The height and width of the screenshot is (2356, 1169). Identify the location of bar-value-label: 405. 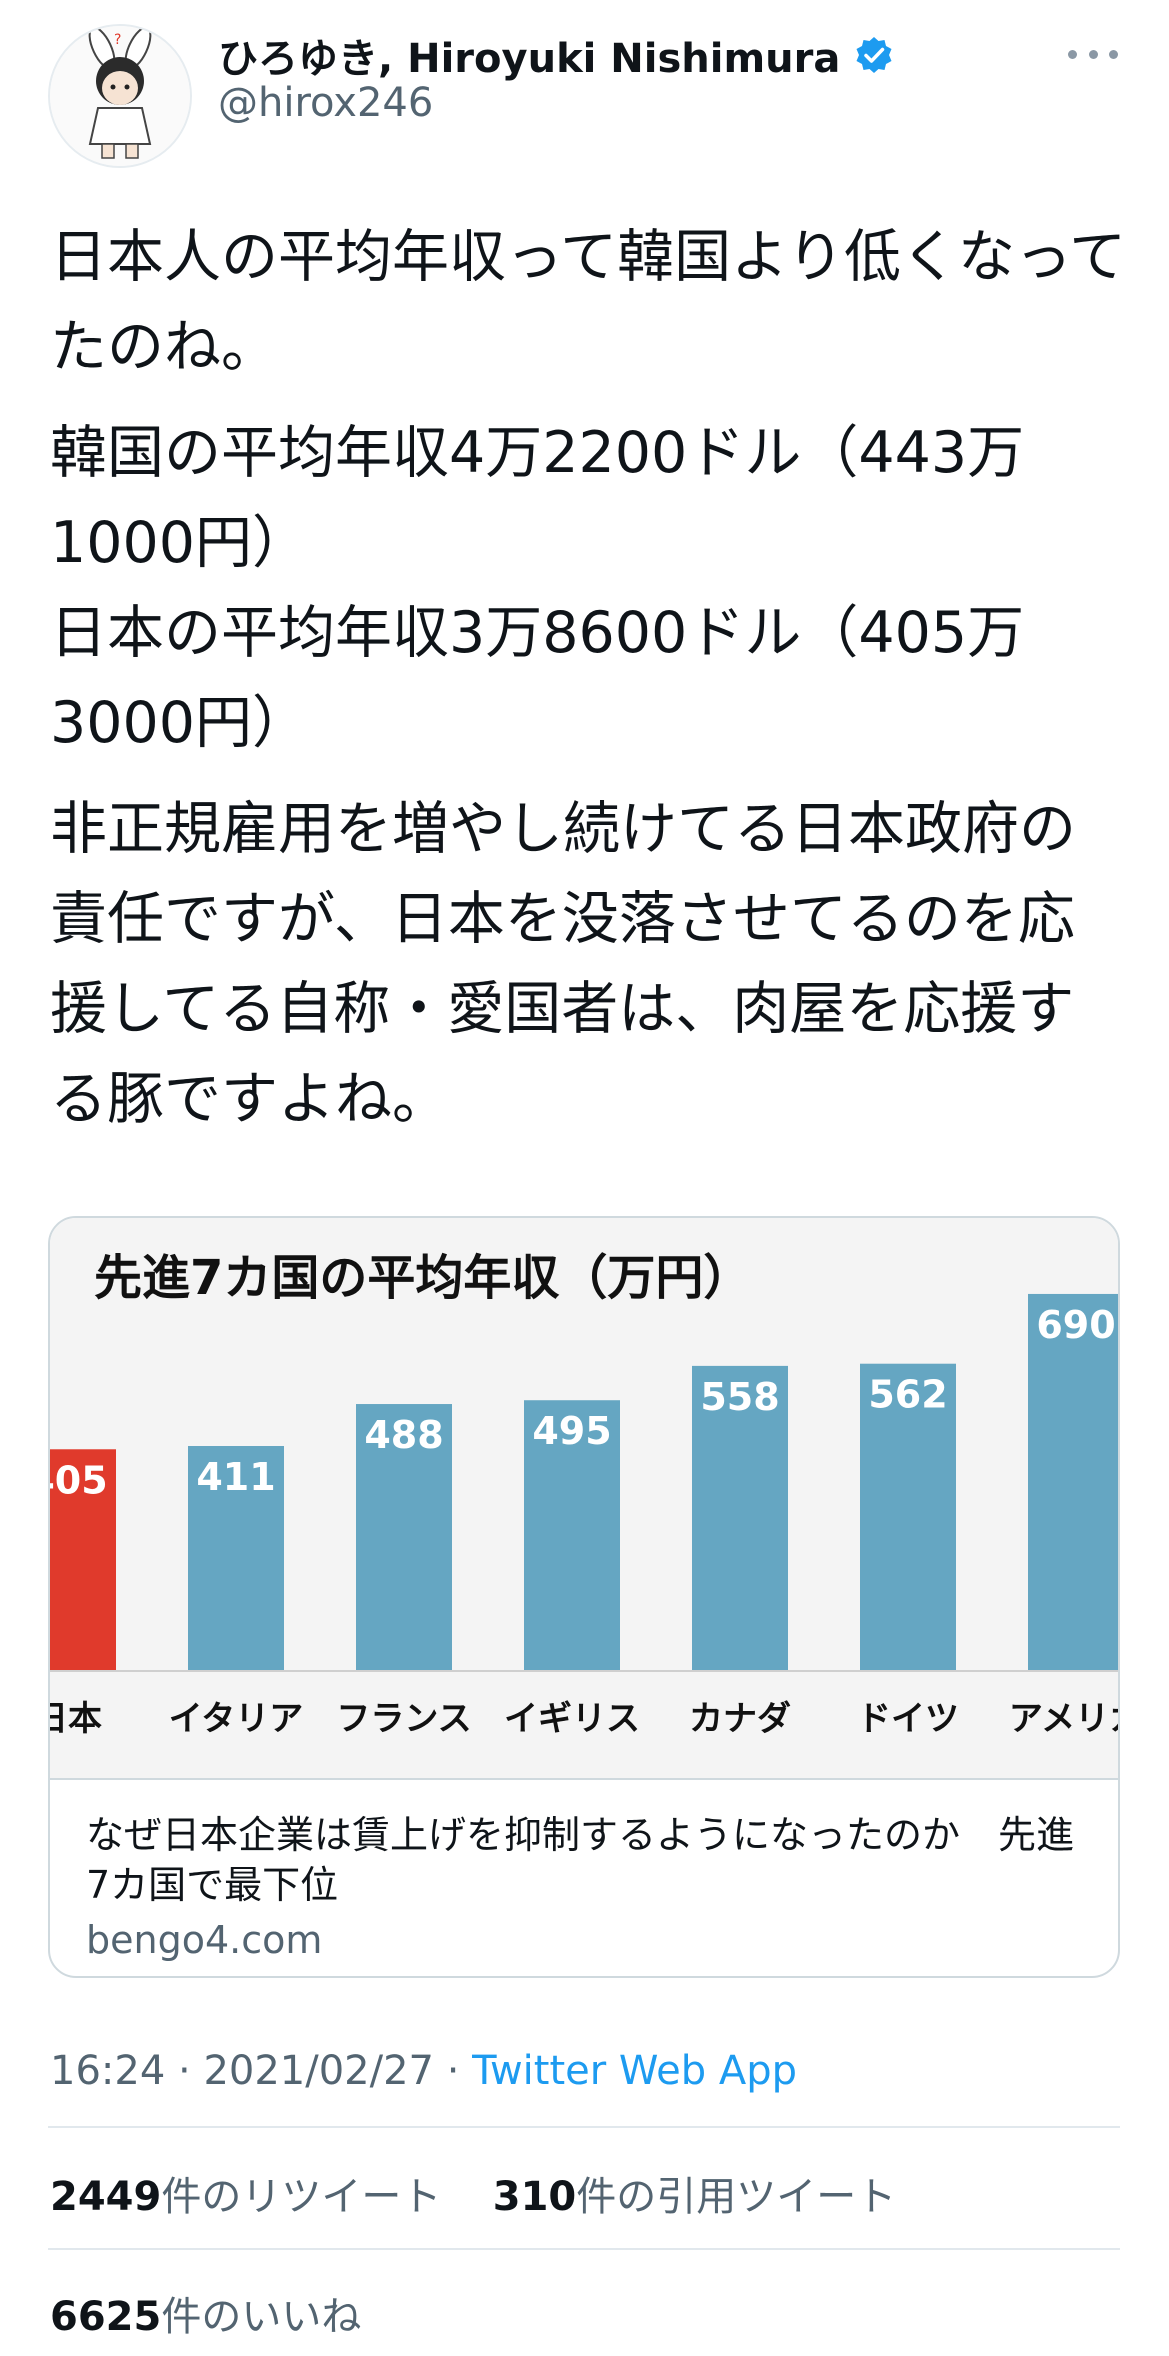
(79, 1480).